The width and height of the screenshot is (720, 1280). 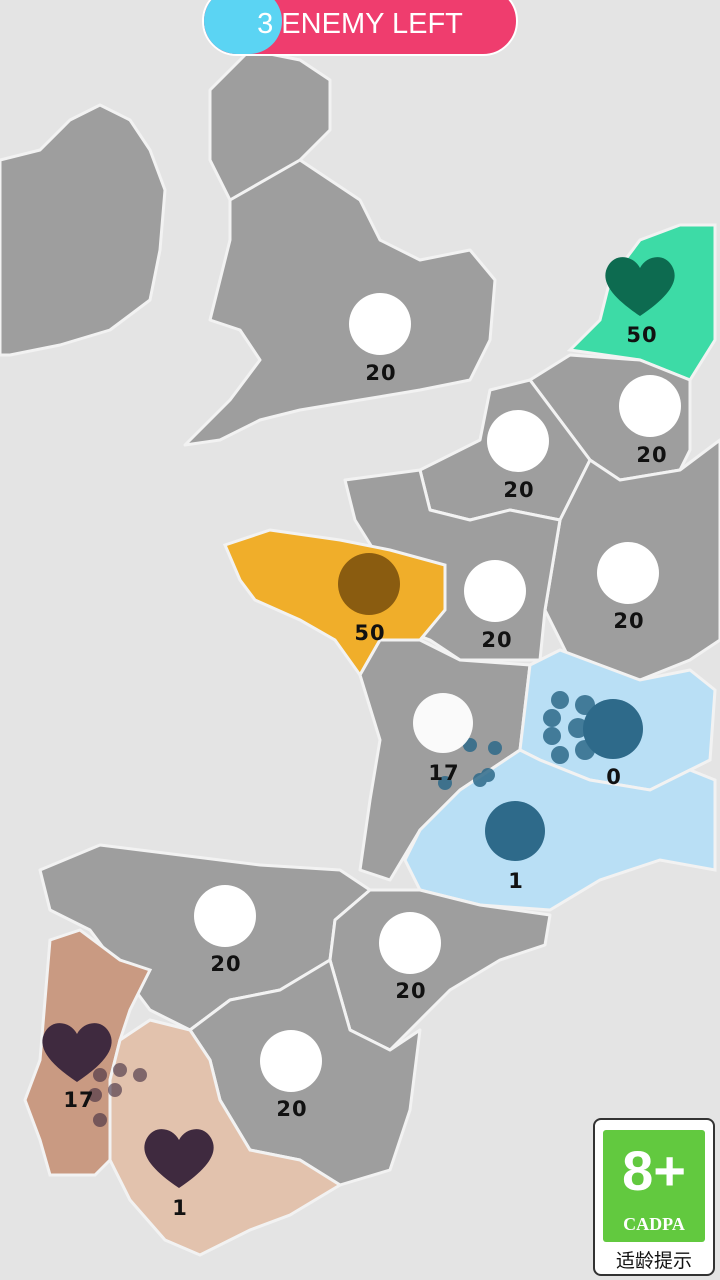 What do you see at coordinates (369, 584) in the screenshot?
I see `troop-circle-brittany` at bounding box center [369, 584].